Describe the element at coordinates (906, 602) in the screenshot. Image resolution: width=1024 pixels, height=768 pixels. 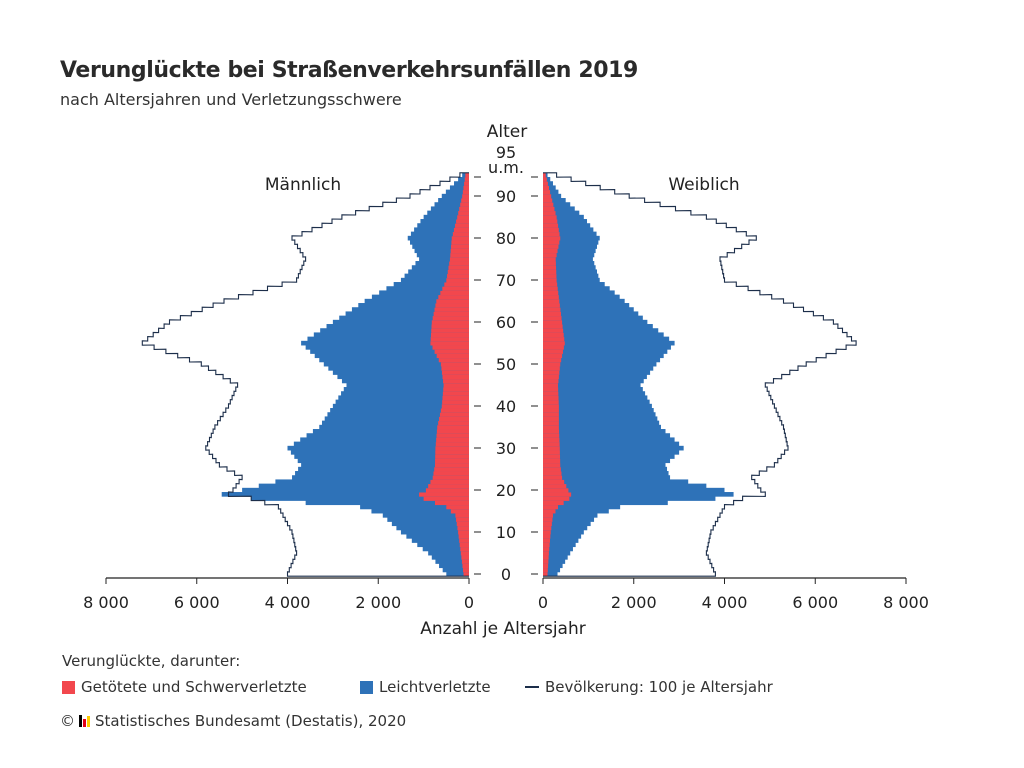
I see `x-tick-label-right: 8 000` at that location.